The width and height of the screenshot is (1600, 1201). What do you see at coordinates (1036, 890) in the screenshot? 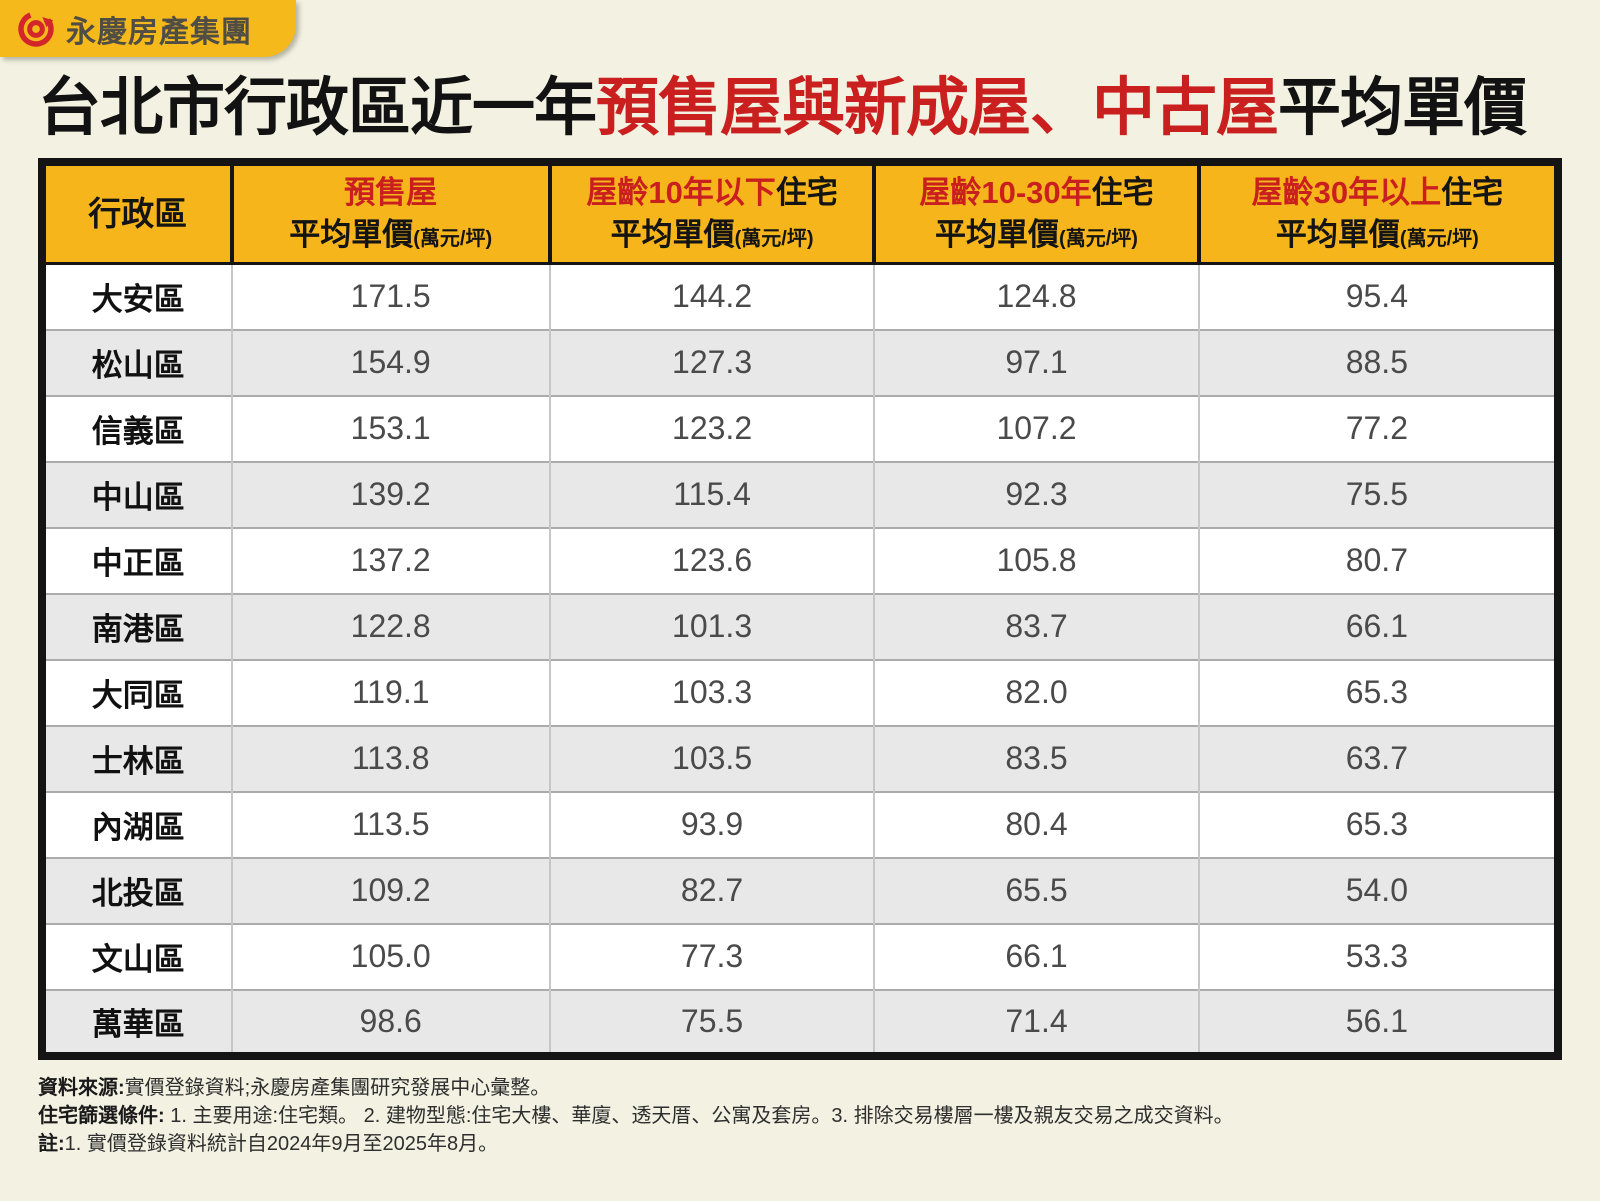
I see `value-cell: 65.5` at bounding box center [1036, 890].